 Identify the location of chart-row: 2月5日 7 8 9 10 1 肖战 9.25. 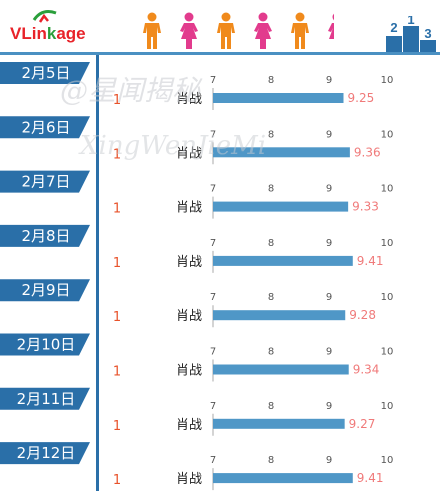
(196, 86).